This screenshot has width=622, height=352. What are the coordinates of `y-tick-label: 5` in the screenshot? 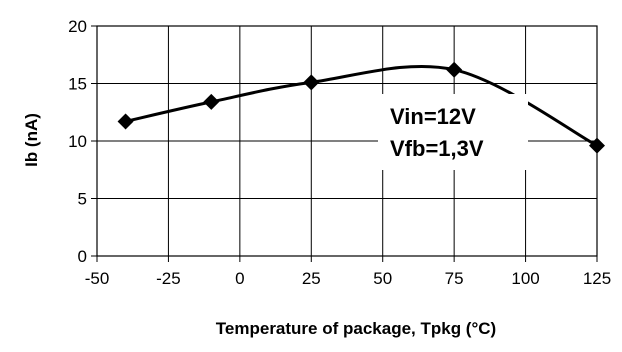 It's located at (82, 199).